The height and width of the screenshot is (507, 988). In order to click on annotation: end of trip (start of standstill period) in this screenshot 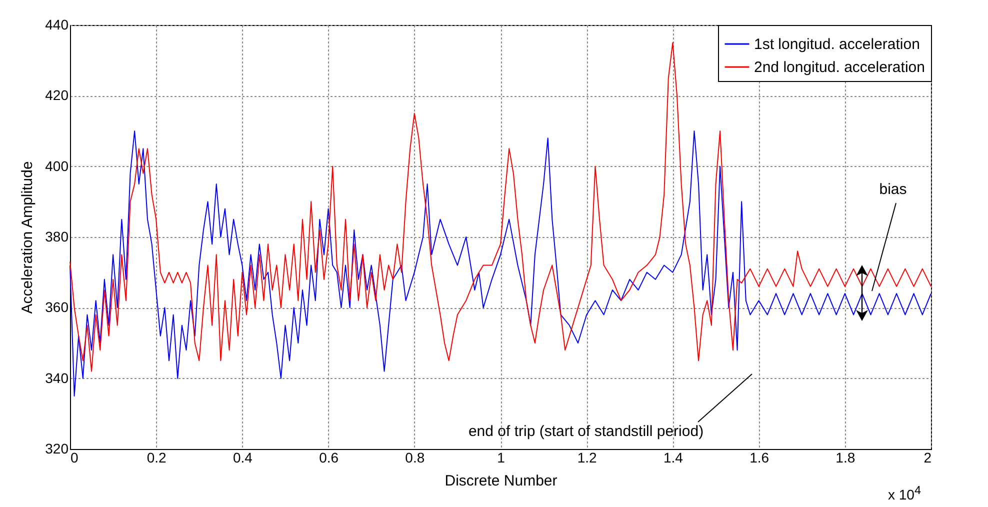, I will do `click(586, 431)`.